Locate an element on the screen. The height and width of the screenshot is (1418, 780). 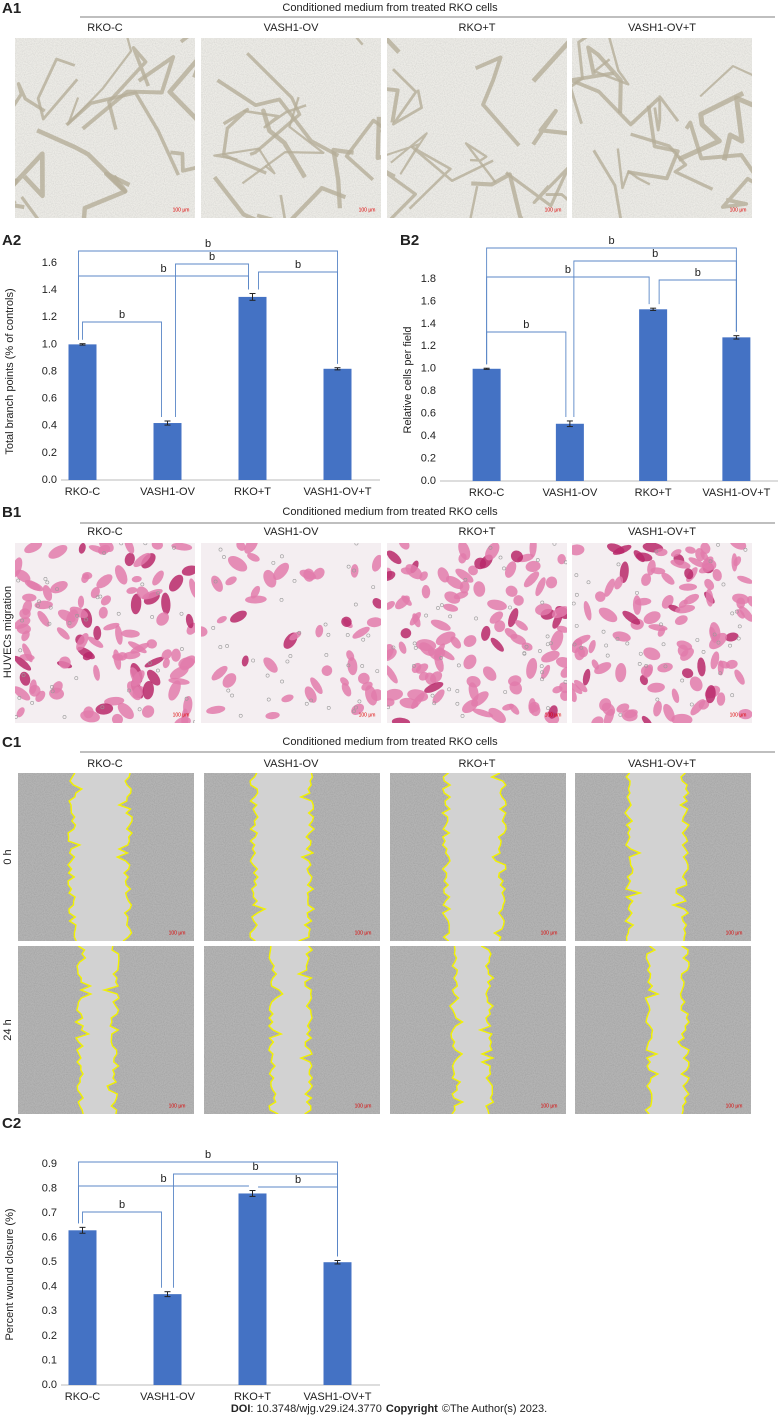
wound-gap is located at coordinates (657, 857).